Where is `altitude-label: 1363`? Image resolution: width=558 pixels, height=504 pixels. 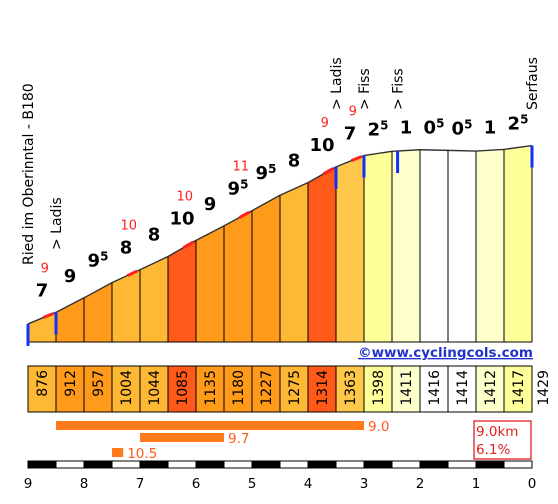 altitude-label: 1363 is located at coordinates (351, 388).